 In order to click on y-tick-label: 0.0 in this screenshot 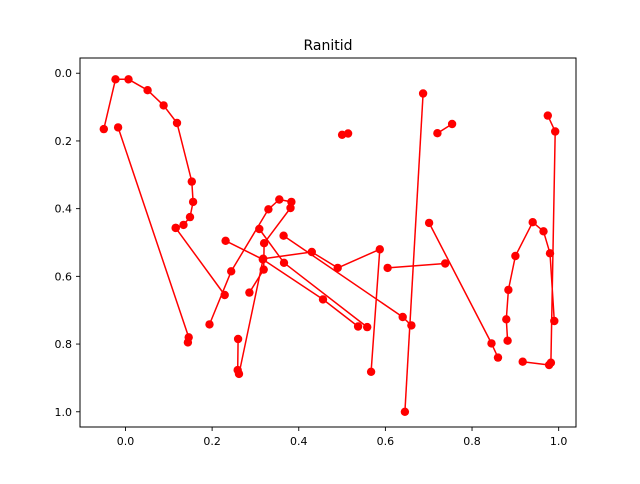, I will do `click(64, 73)`.